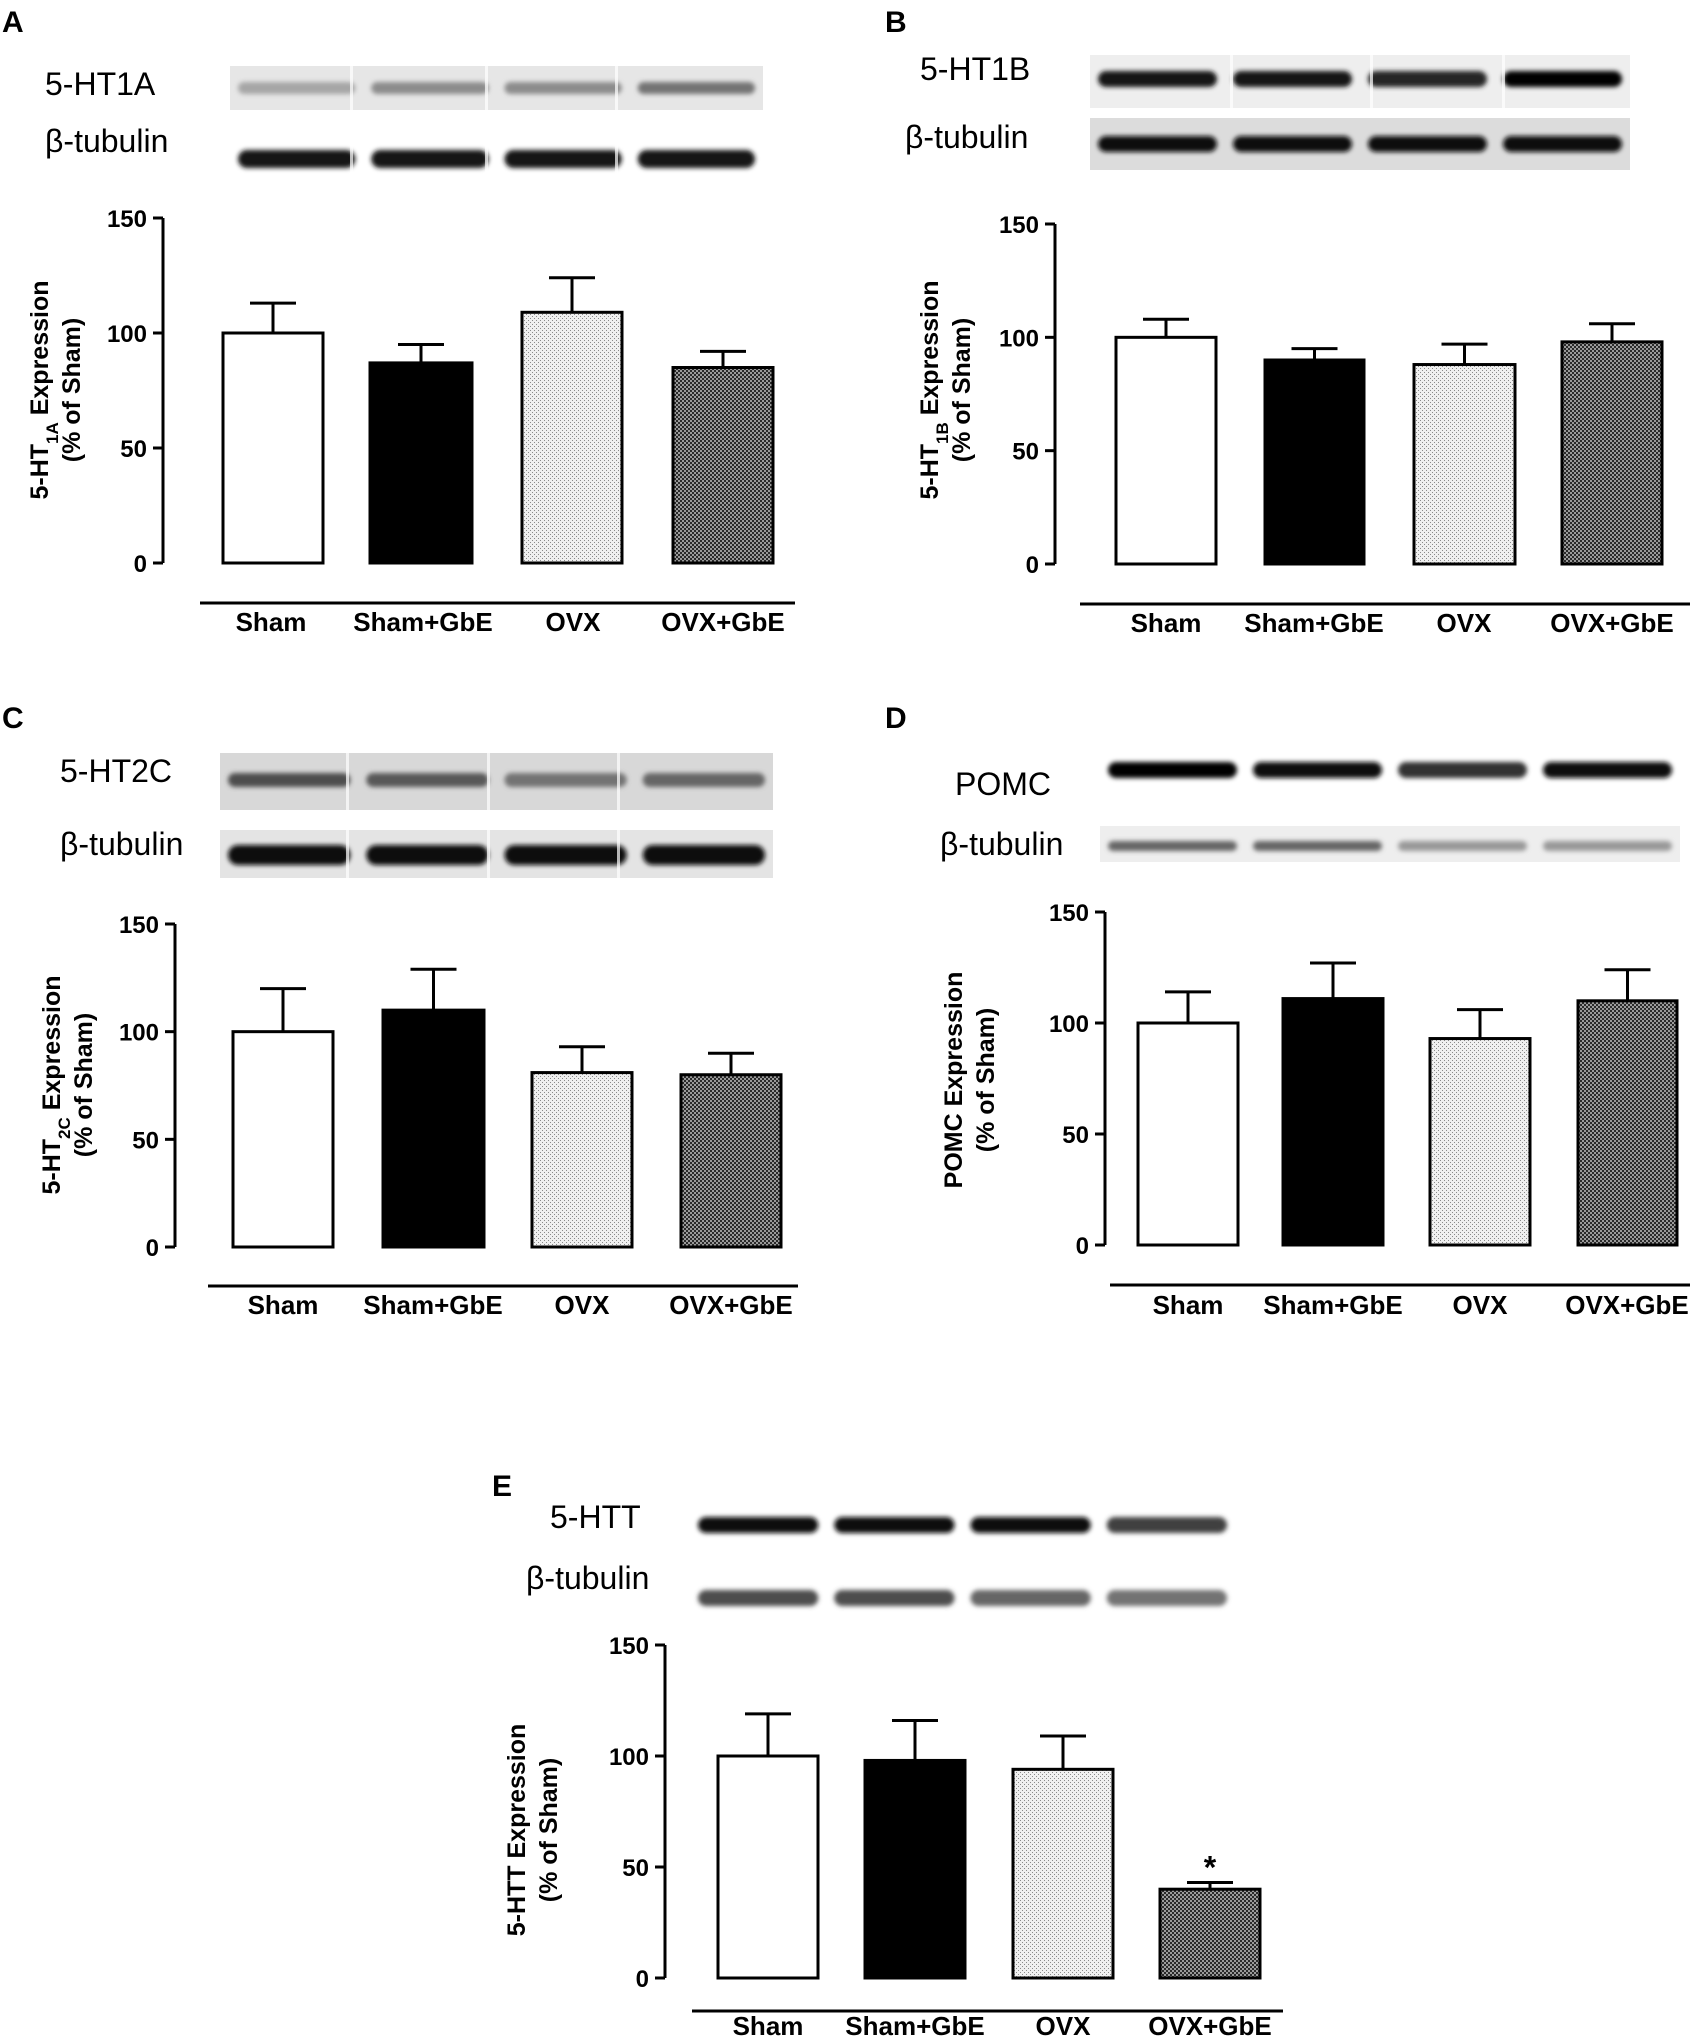 This screenshot has width=1700, height=2042. I want to click on blot-b: 5-HT1B β-tubulin, so click(1267, 110).